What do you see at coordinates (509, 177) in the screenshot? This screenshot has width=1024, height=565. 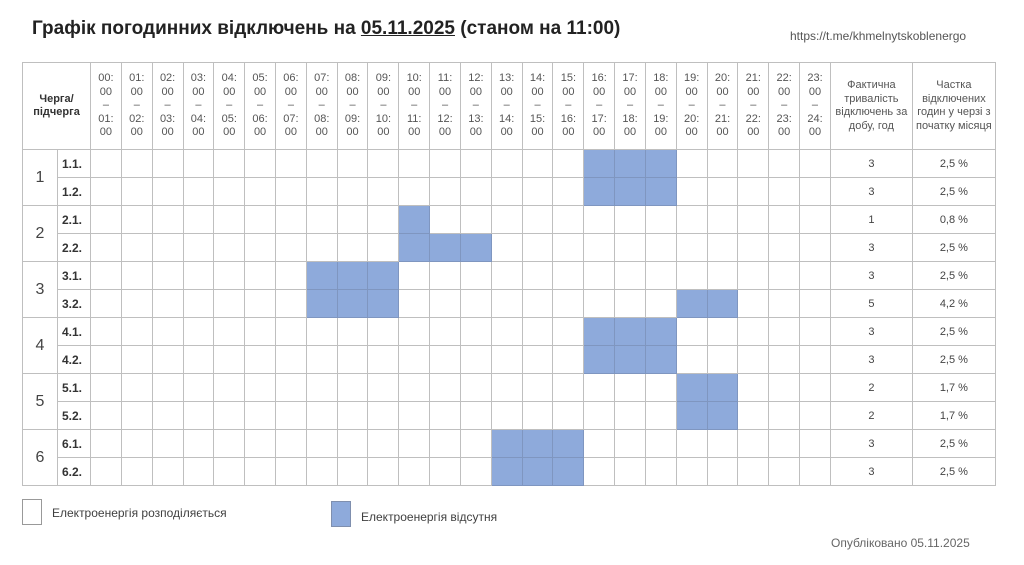 I see `table-row: 1 1.1. 3 2,5 %` at bounding box center [509, 177].